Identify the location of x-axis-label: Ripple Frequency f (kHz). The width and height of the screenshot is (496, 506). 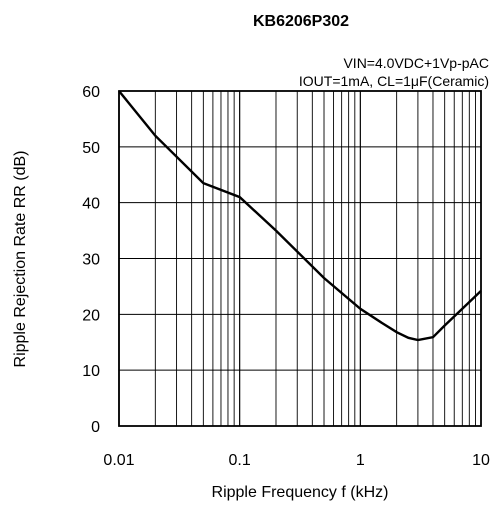
(300, 492).